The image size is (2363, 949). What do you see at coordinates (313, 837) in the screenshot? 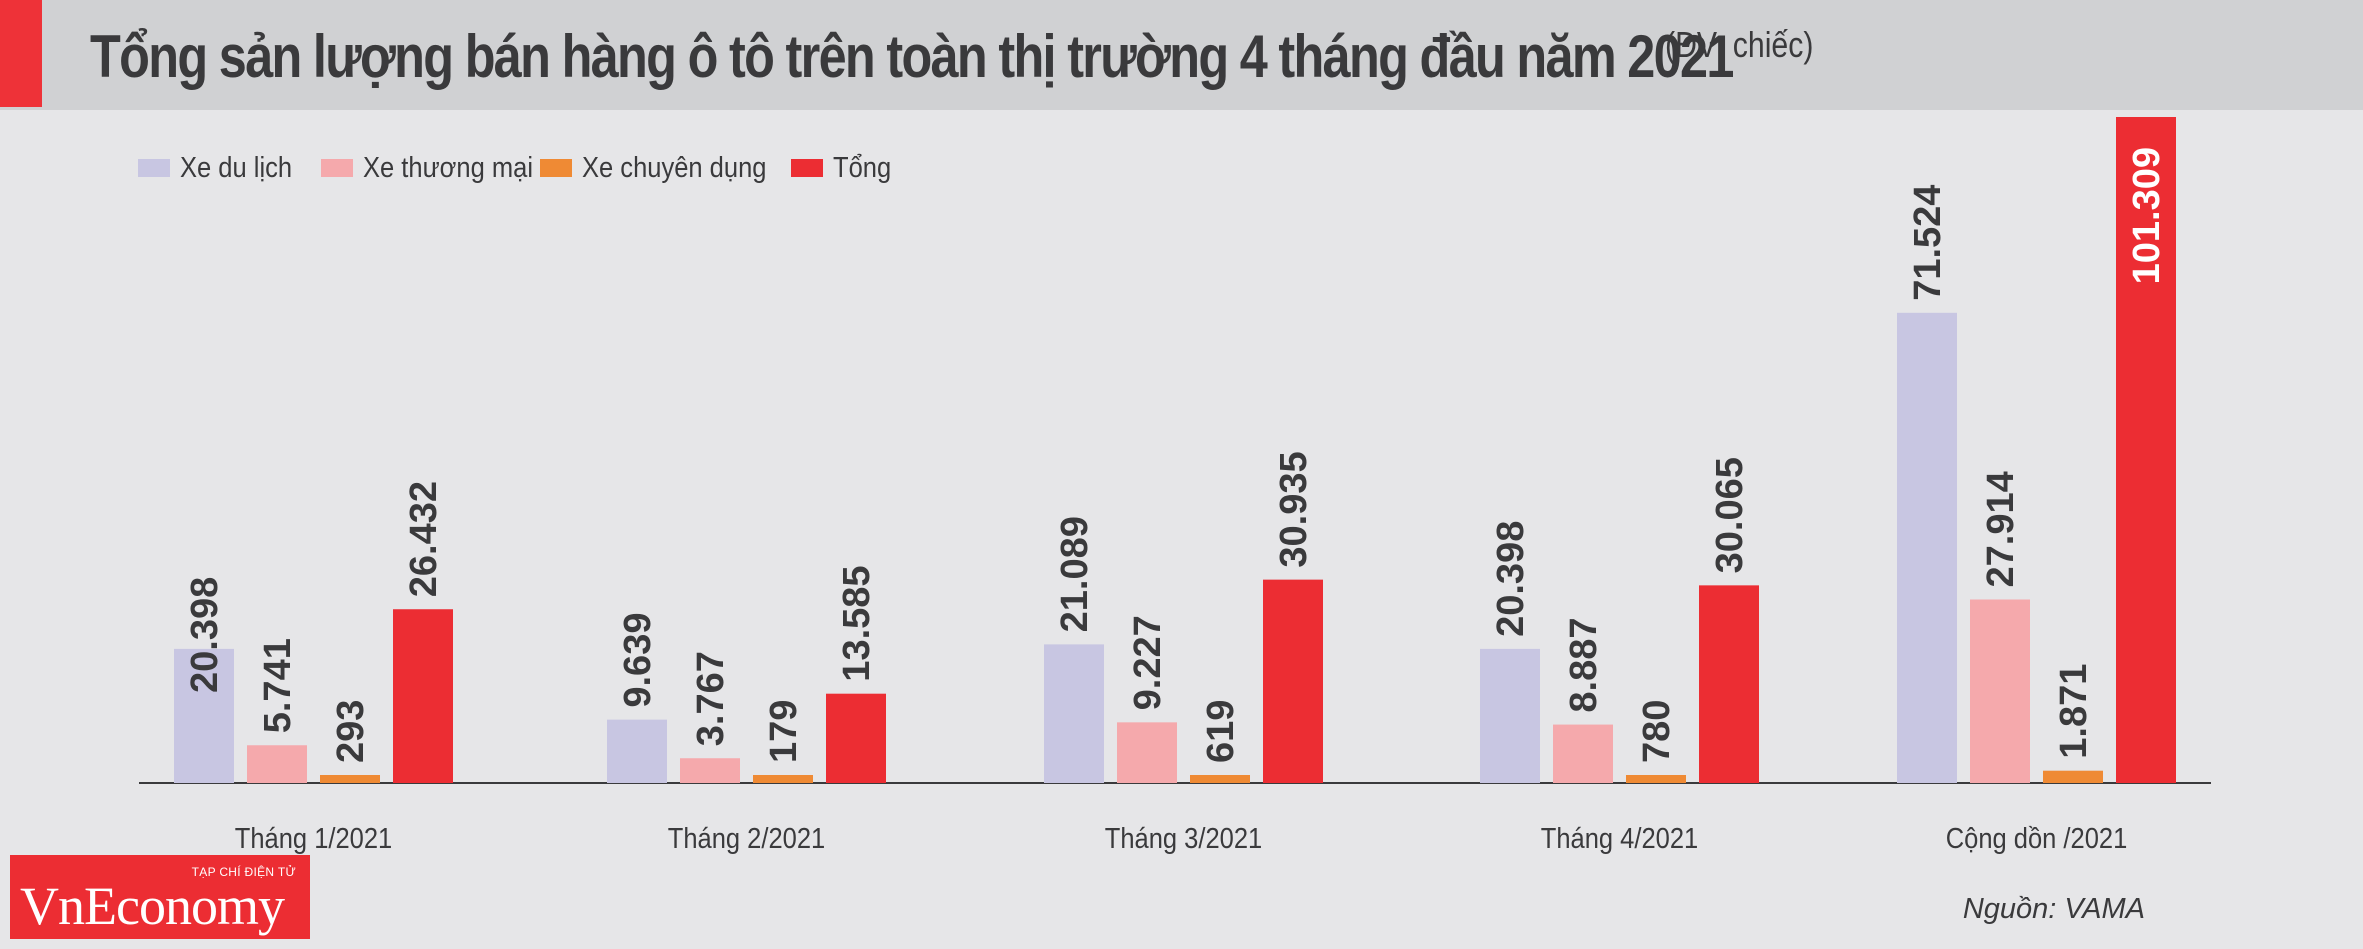
I see `category-label-1: Tháng 1/2021` at bounding box center [313, 837].